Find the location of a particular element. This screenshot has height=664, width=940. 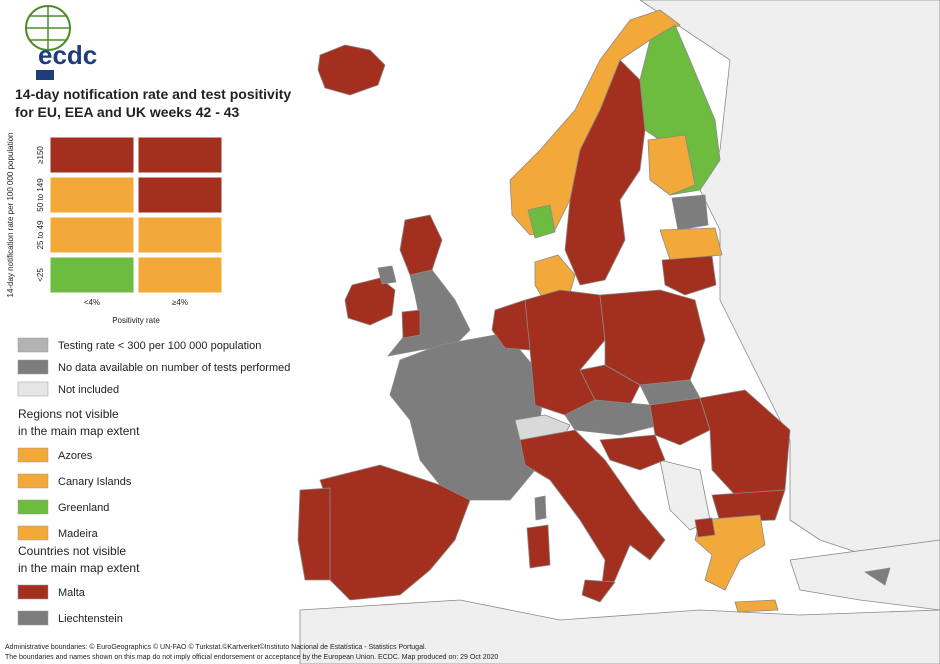

section-heading: Regions not visible is located at coordinates (68, 414).